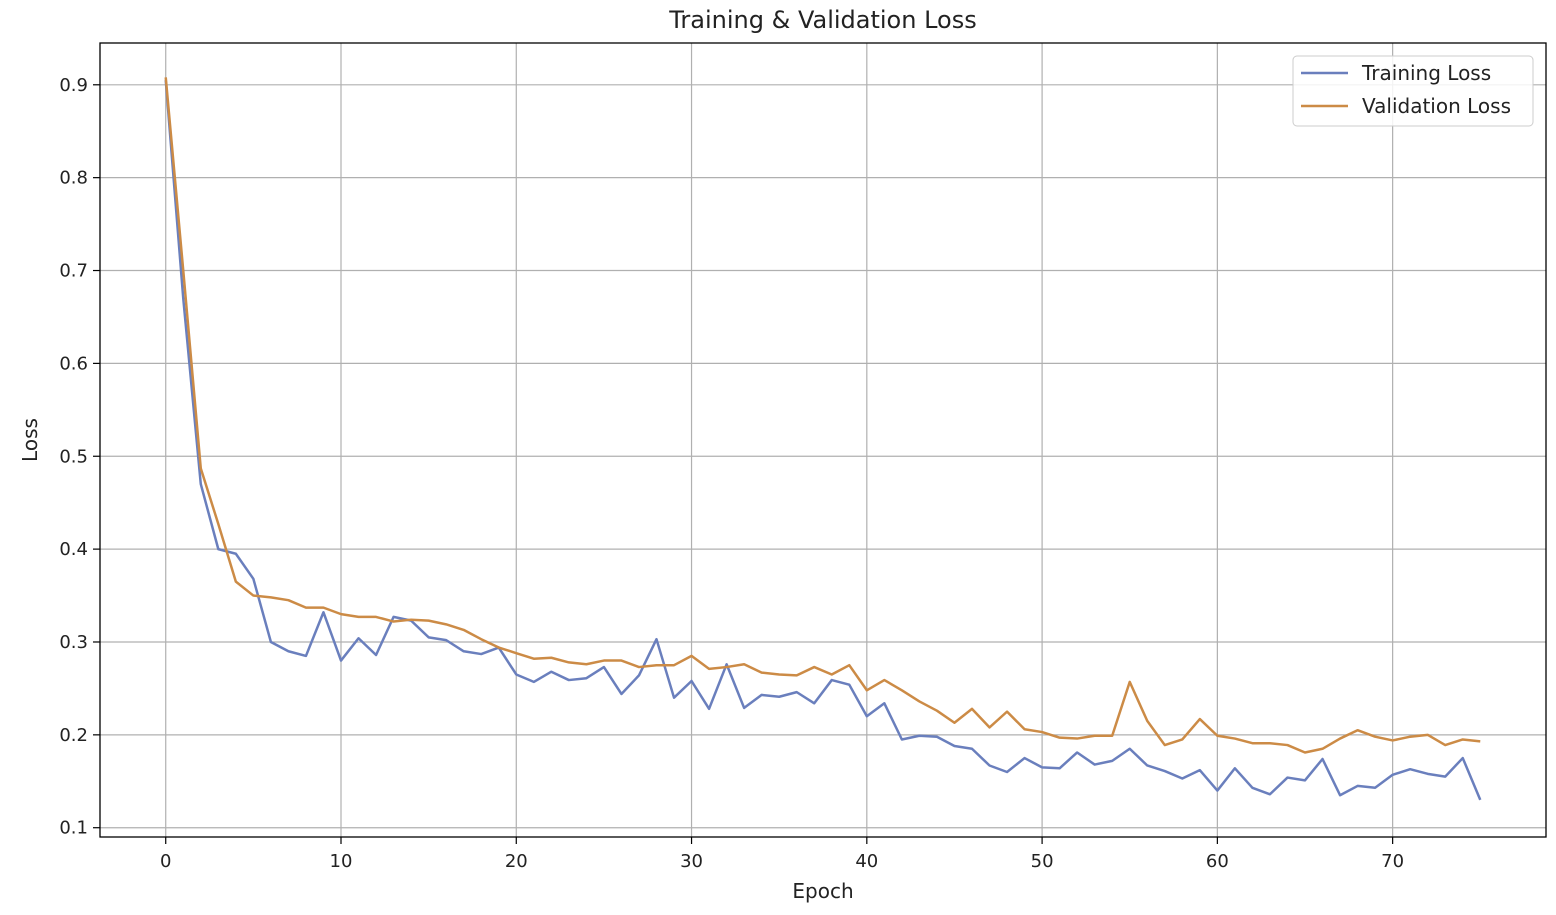 This screenshot has width=1556, height=915. I want to click on y-tick-label: 0.2, so click(73, 735).